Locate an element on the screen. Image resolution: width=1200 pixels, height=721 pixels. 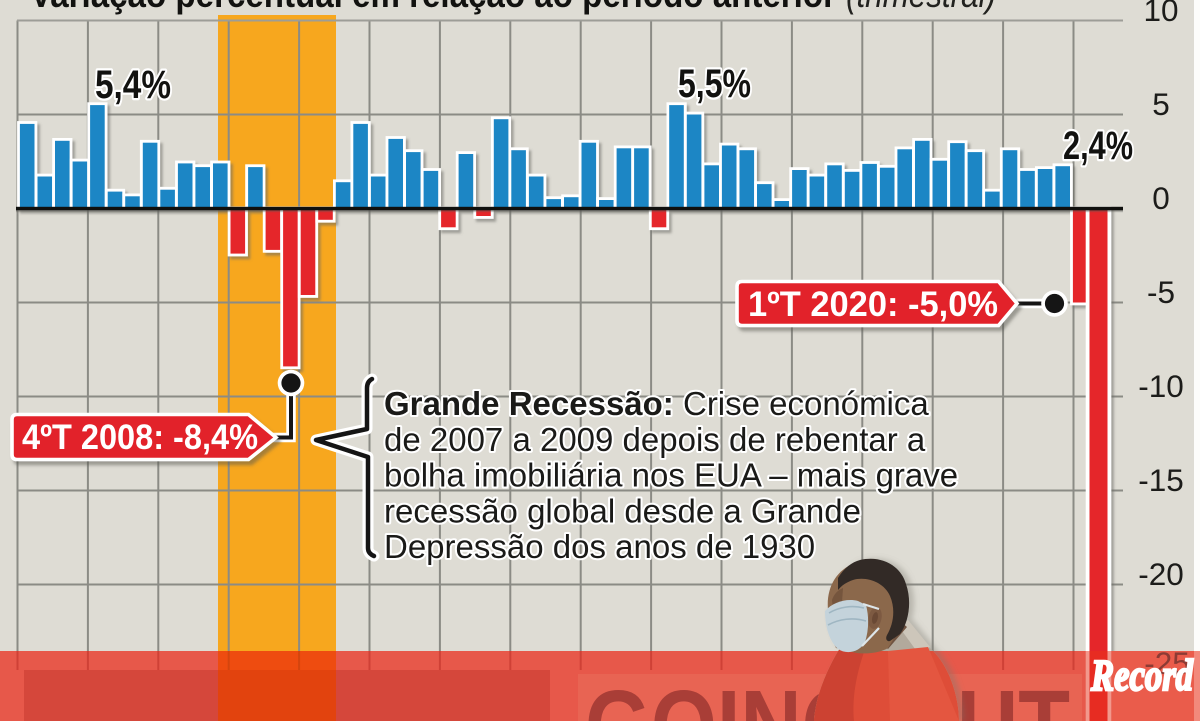
svg-text: 10 is located at coordinates (1160, 14).